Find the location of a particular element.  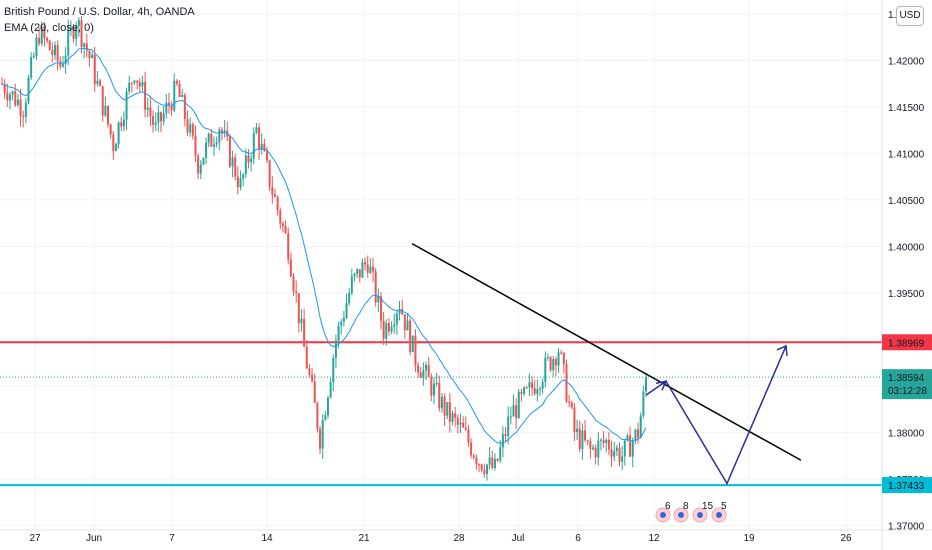

event-badge: 6 is located at coordinates (663, 512).